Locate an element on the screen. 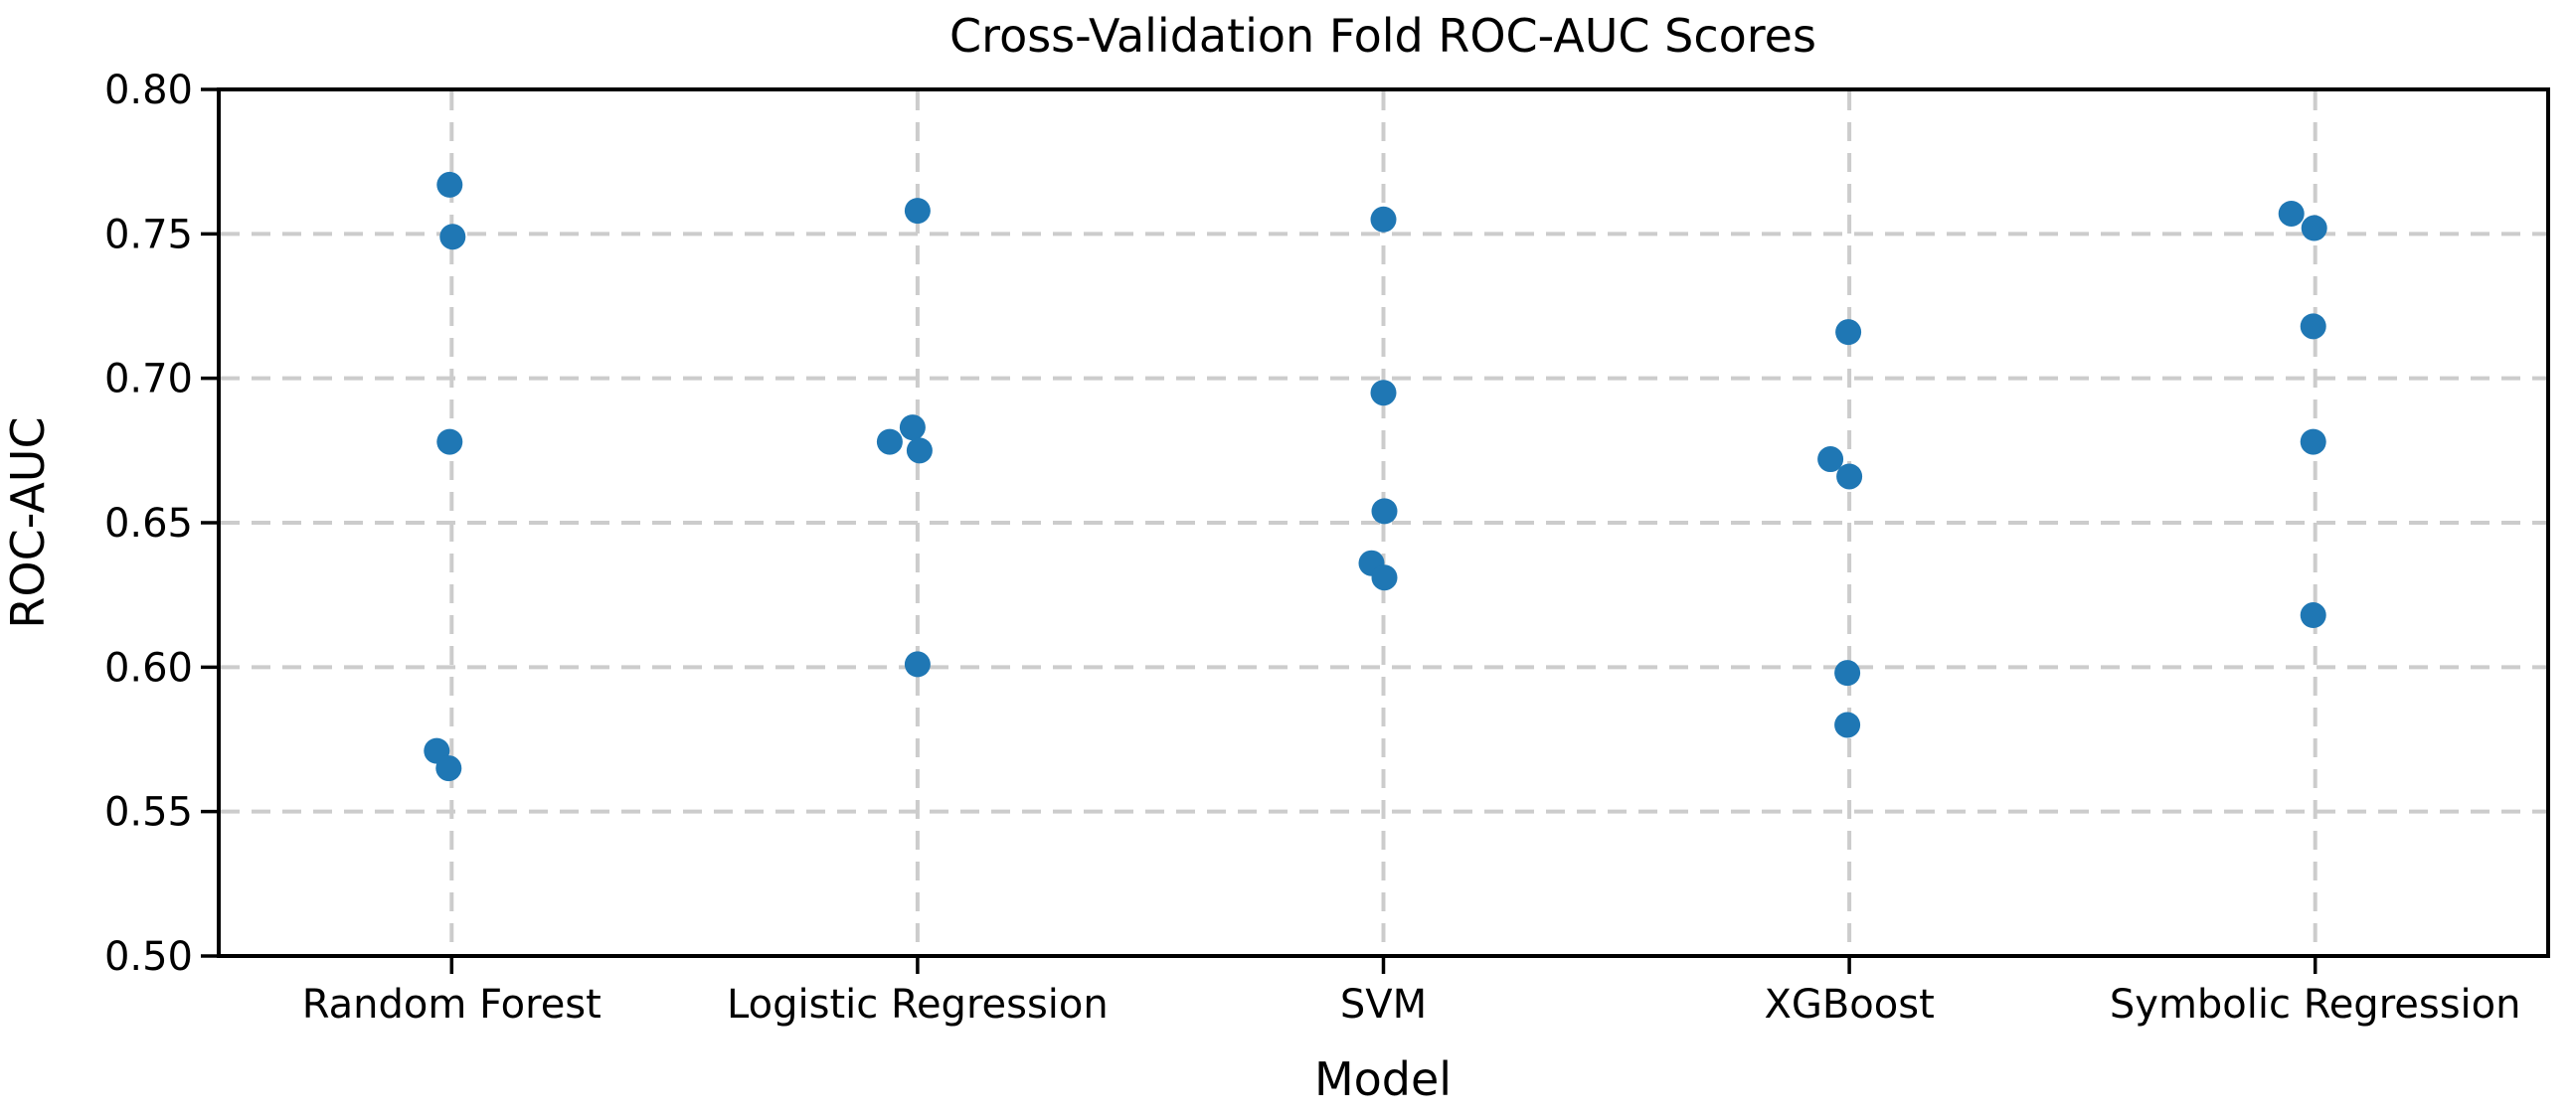  x-tick-label: SVM is located at coordinates (1383, 1005).